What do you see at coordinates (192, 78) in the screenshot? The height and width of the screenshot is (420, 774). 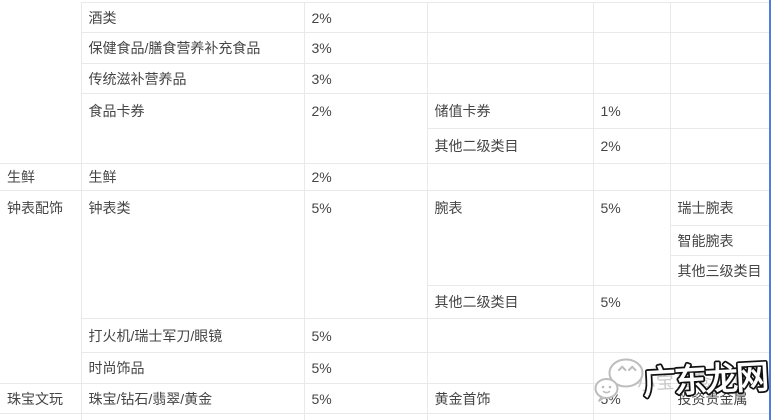 I see `level2-name-cell: 传统滋补营养品` at bounding box center [192, 78].